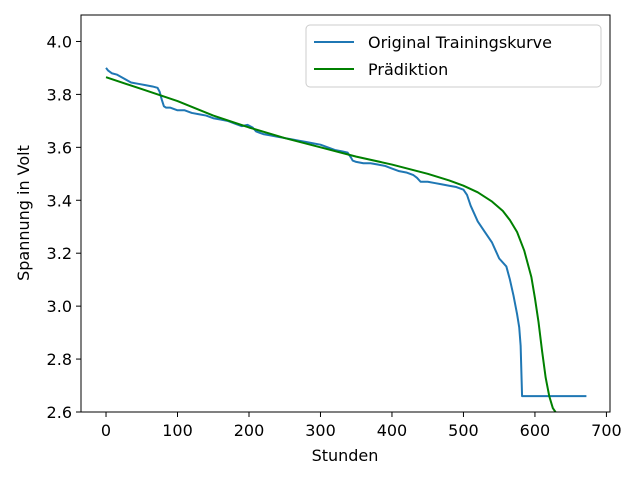 This screenshot has height=480, width=640. I want to click on y-tick-label: 4.0, so click(59, 41).